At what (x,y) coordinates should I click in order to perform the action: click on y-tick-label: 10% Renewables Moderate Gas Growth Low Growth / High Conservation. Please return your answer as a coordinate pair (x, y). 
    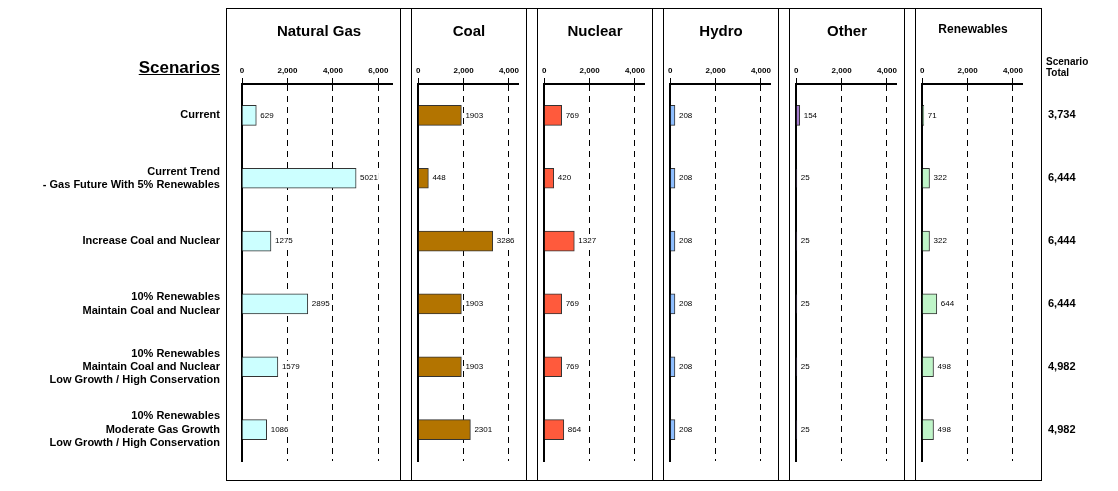
    Looking at the image, I should click on (135, 428).